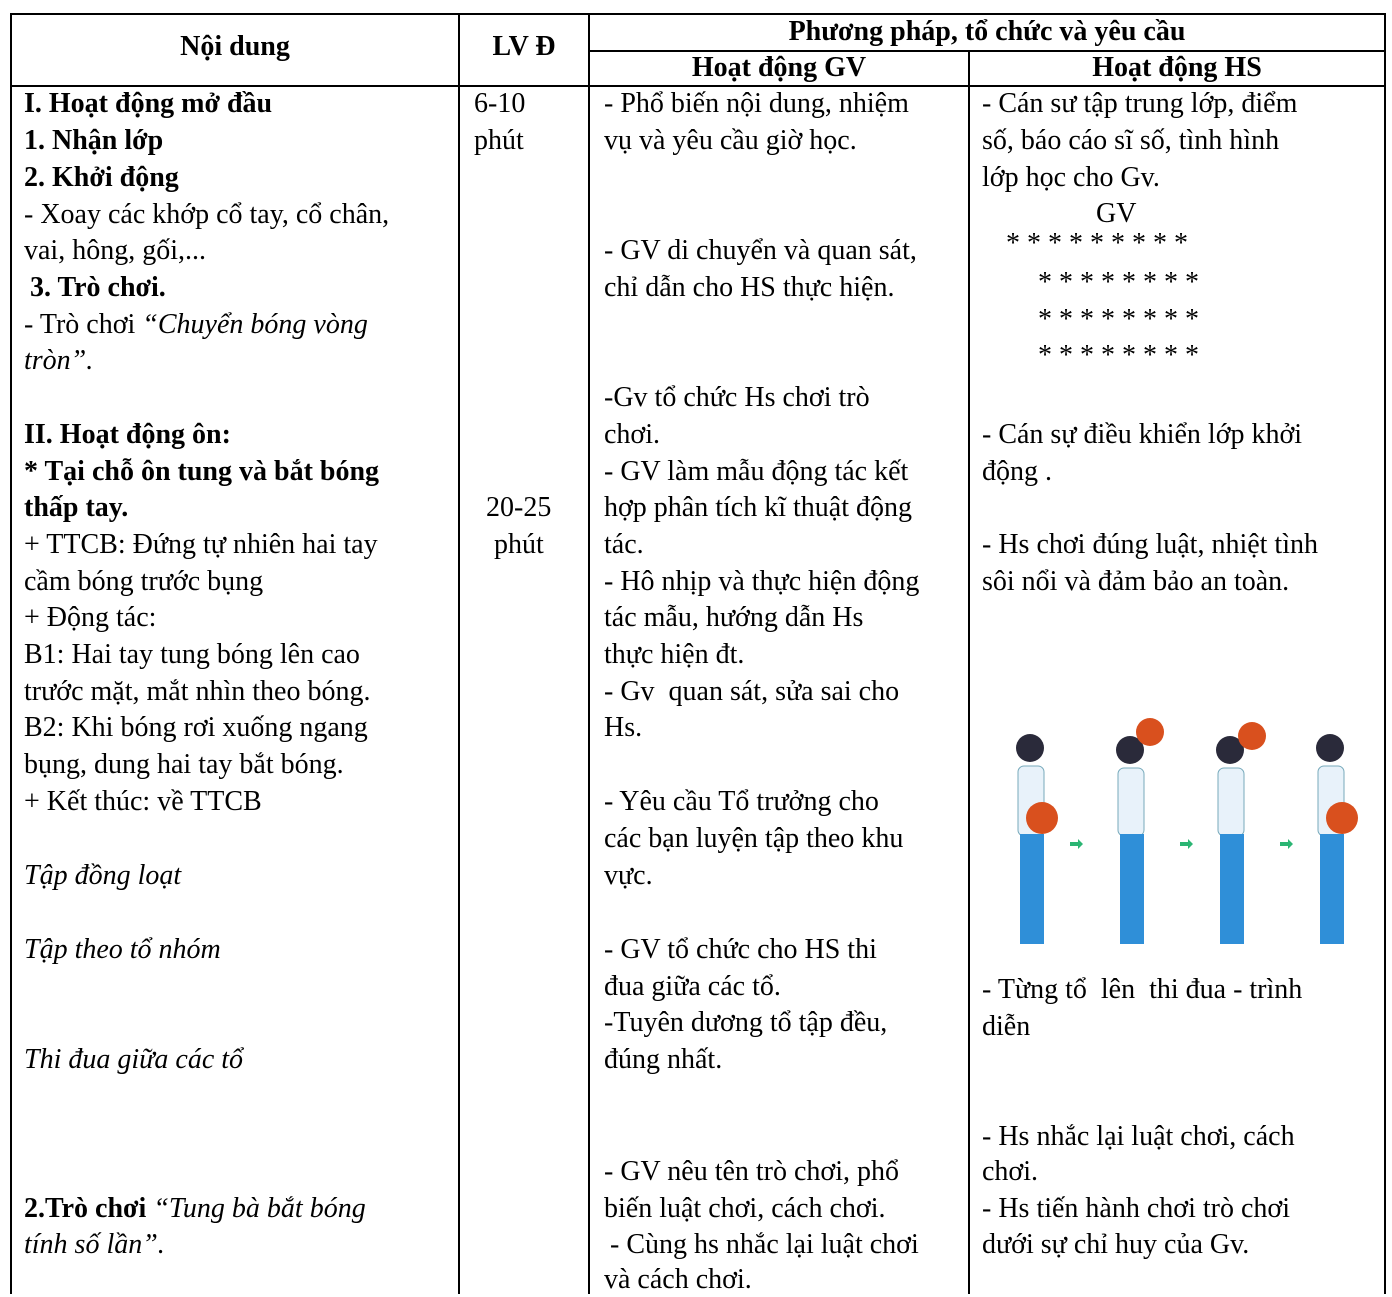  What do you see at coordinates (122, 949) in the screenshot?
I see `text-line: Tập theo tổ nhóm` at bounding box center [122, 949].